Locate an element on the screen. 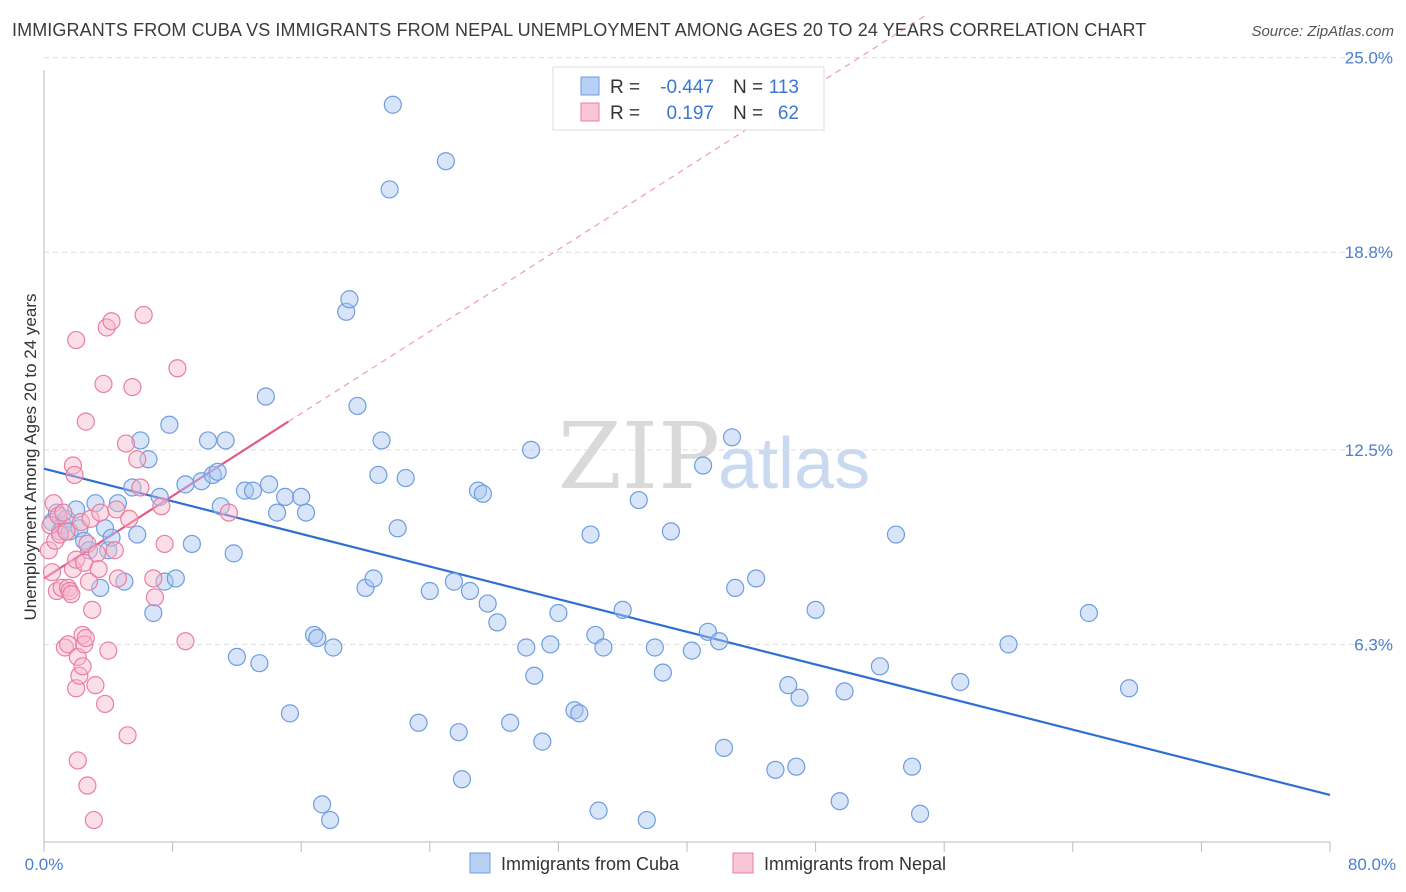 The height and width of the screenshot is (892, 1406). bottom-legend-swatch-cuba is located at coordinates (480, 863).